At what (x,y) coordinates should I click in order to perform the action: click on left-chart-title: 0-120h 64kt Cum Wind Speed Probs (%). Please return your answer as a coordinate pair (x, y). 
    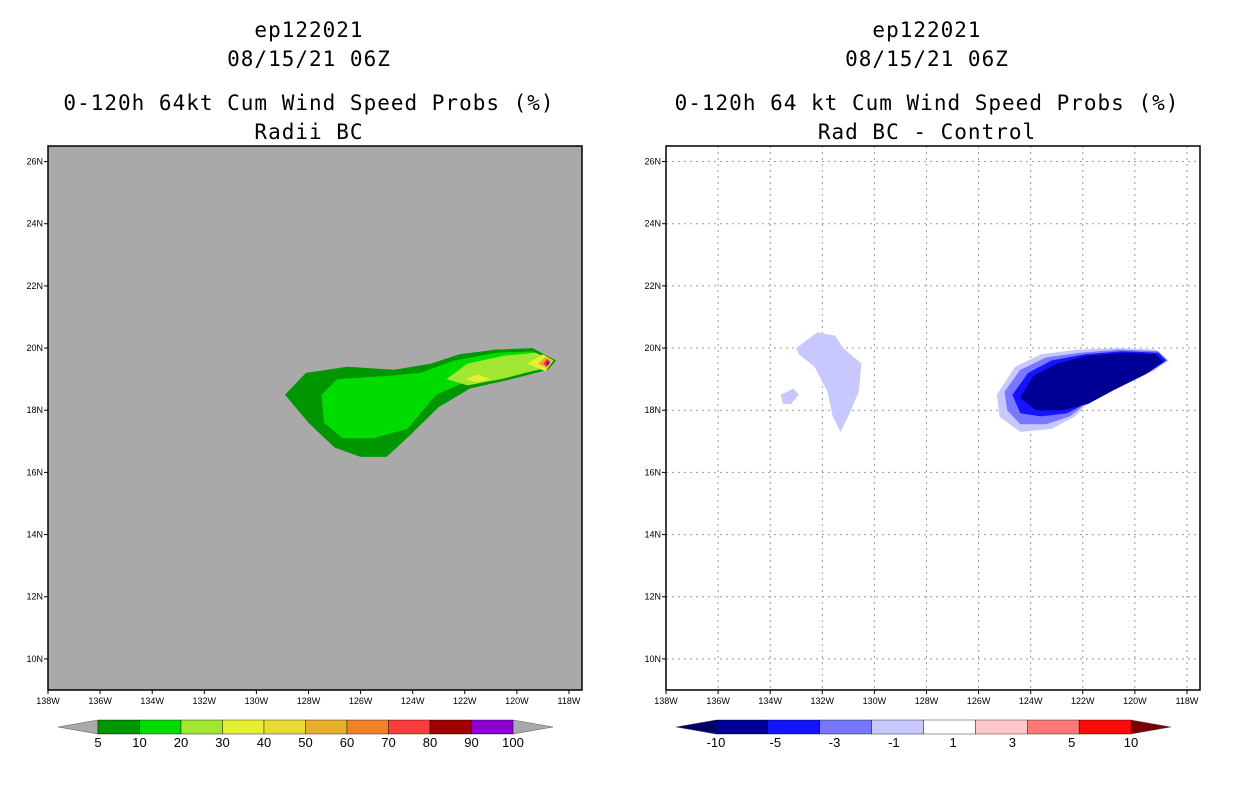
    Looking at the image, I should click on (309, 103).